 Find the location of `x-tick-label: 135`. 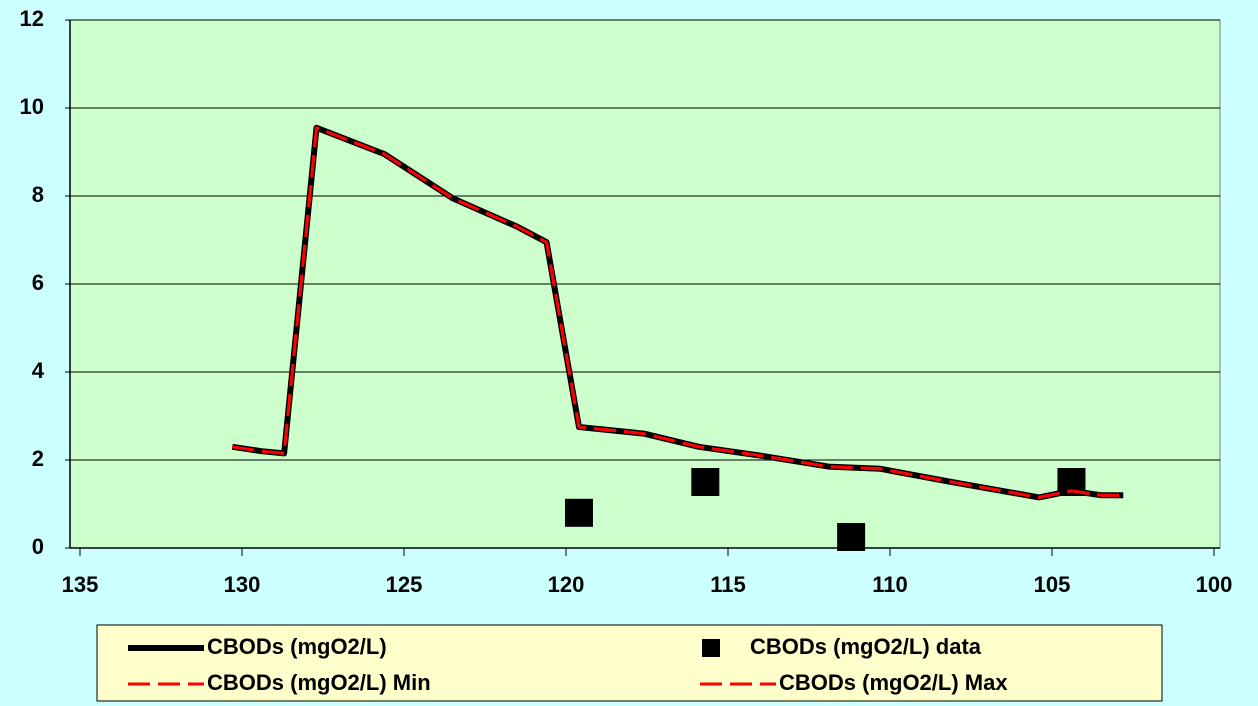

x-tick-label: 135 is located at coordinates (80, 584).